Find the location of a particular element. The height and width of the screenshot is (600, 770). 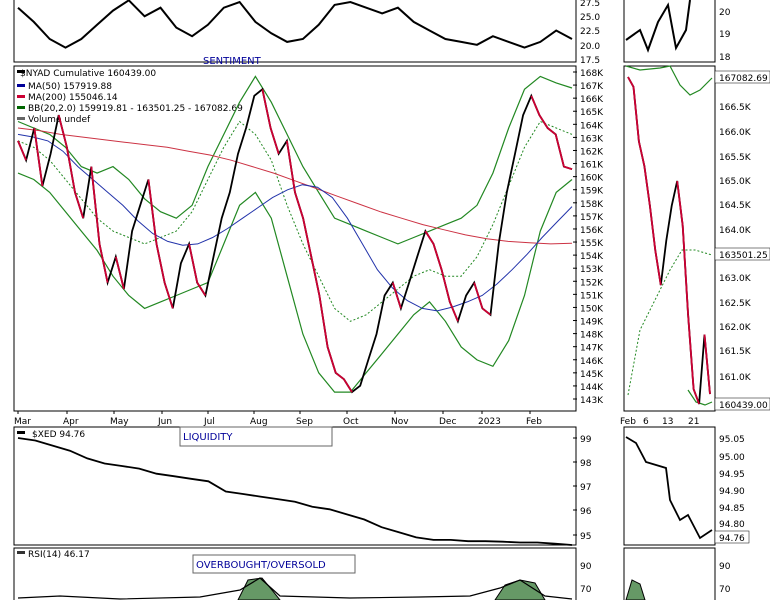

liquidity-side-y-tick: 94.95 is located at coordinates (732, 475).